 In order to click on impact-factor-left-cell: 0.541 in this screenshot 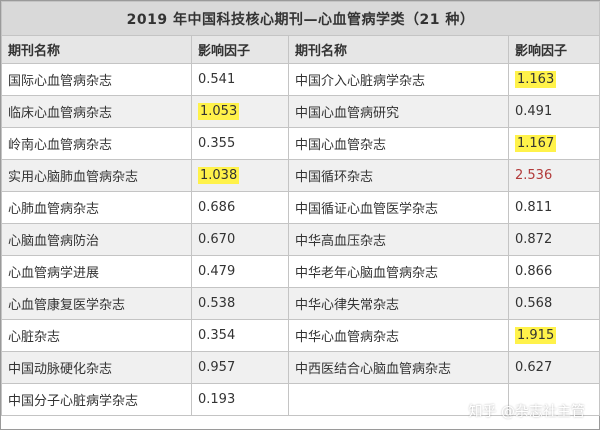, I will do `click(240, 79)`.